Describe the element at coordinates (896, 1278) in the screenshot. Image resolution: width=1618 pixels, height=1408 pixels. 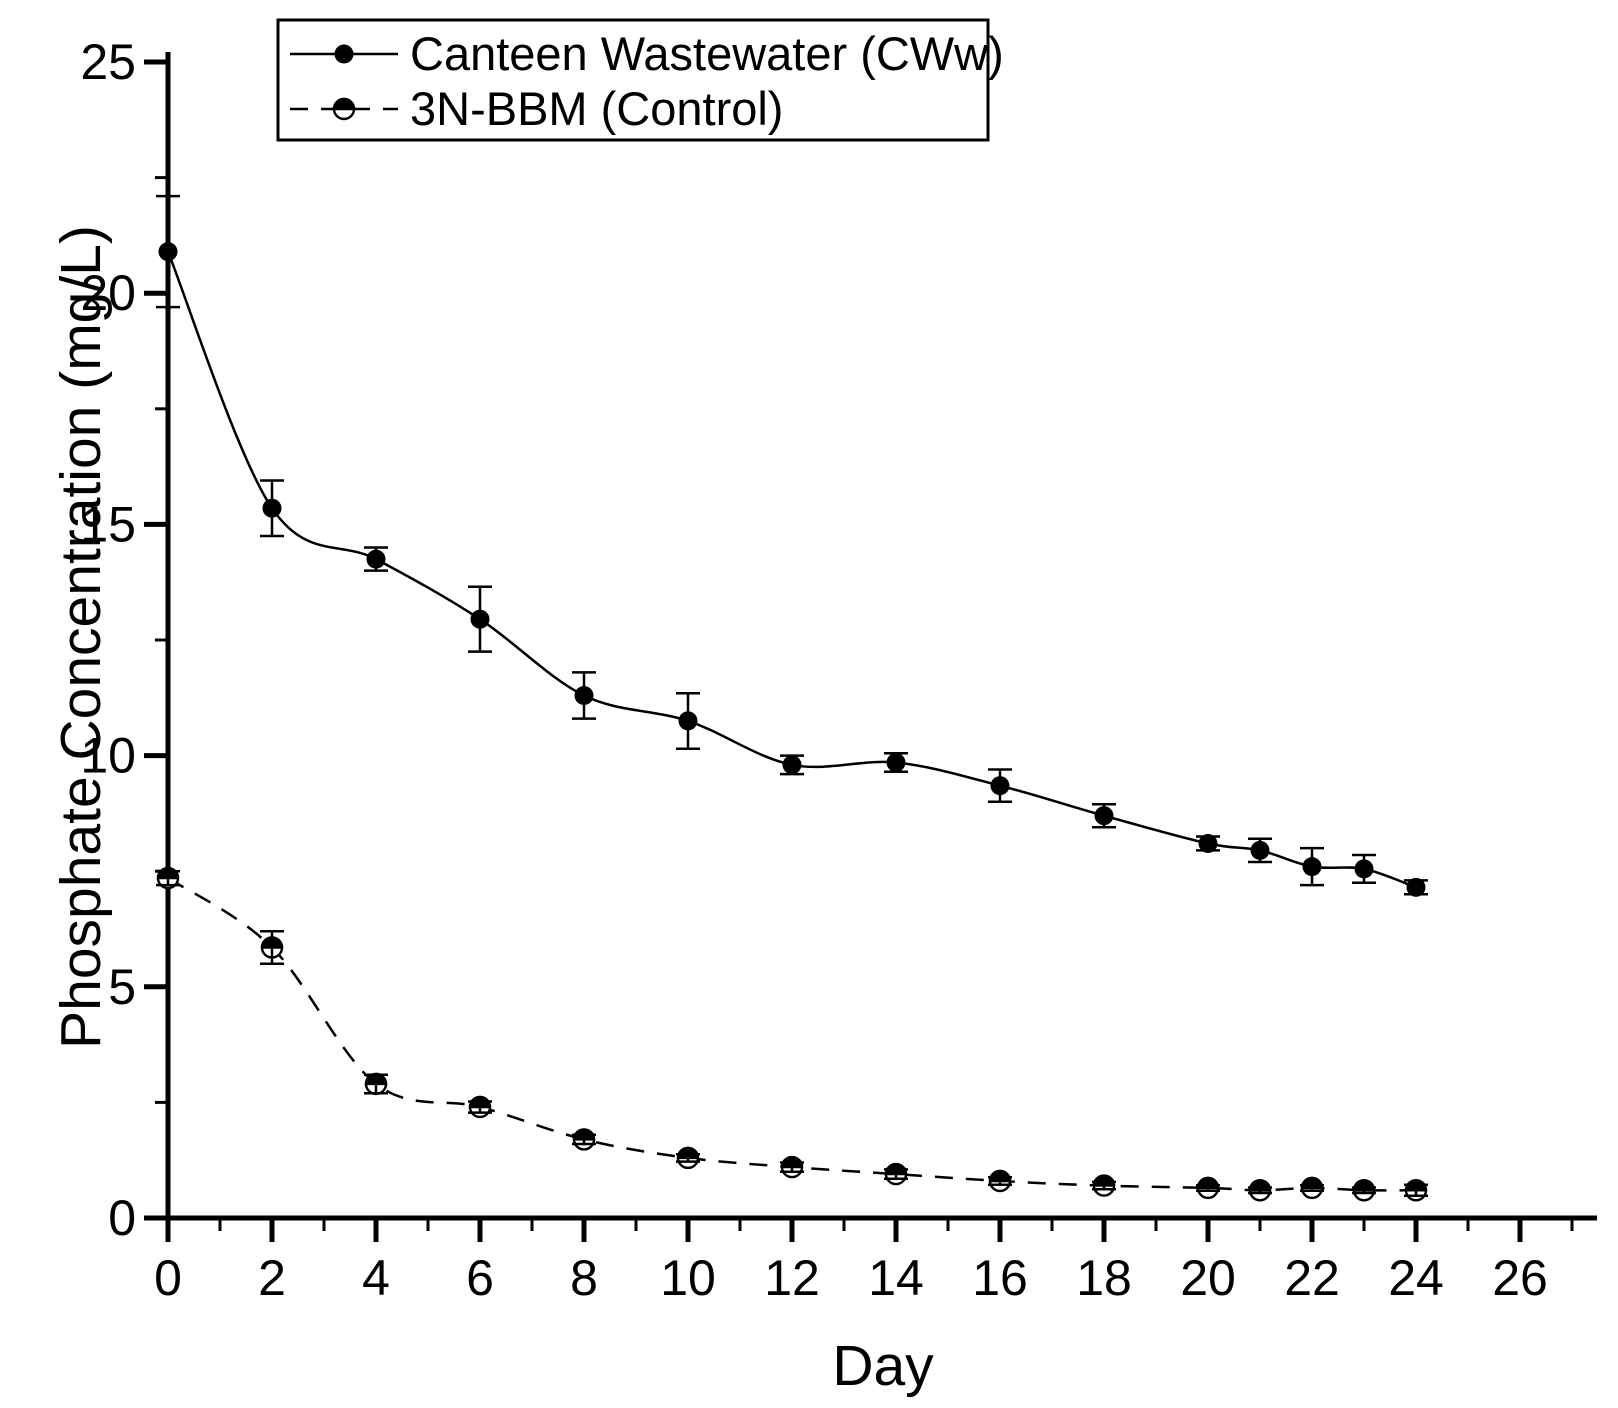
I see `x-tick-label: 14` at that location.